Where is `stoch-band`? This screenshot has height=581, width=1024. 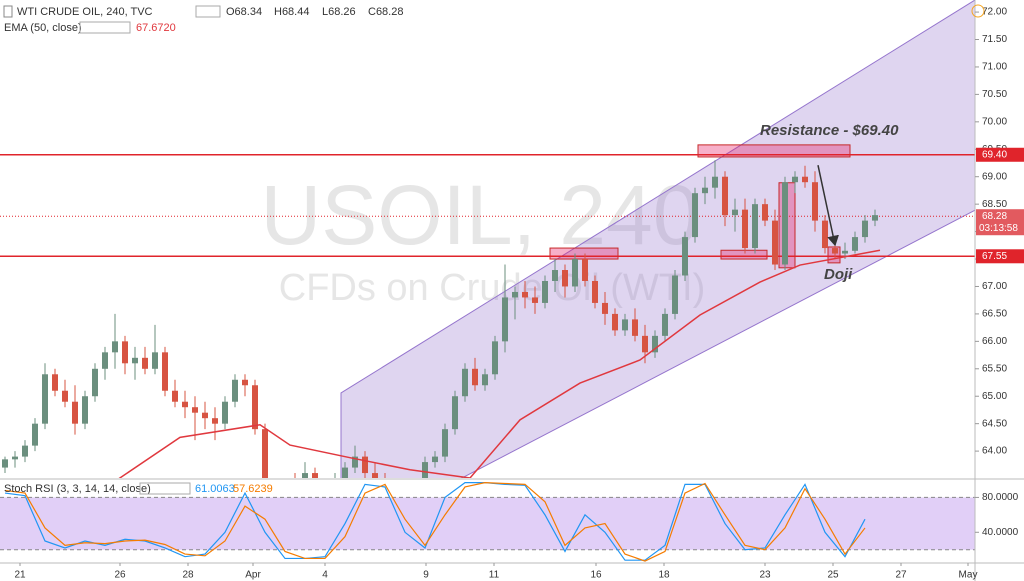 stoch-band is located at coordinates (487, 523).